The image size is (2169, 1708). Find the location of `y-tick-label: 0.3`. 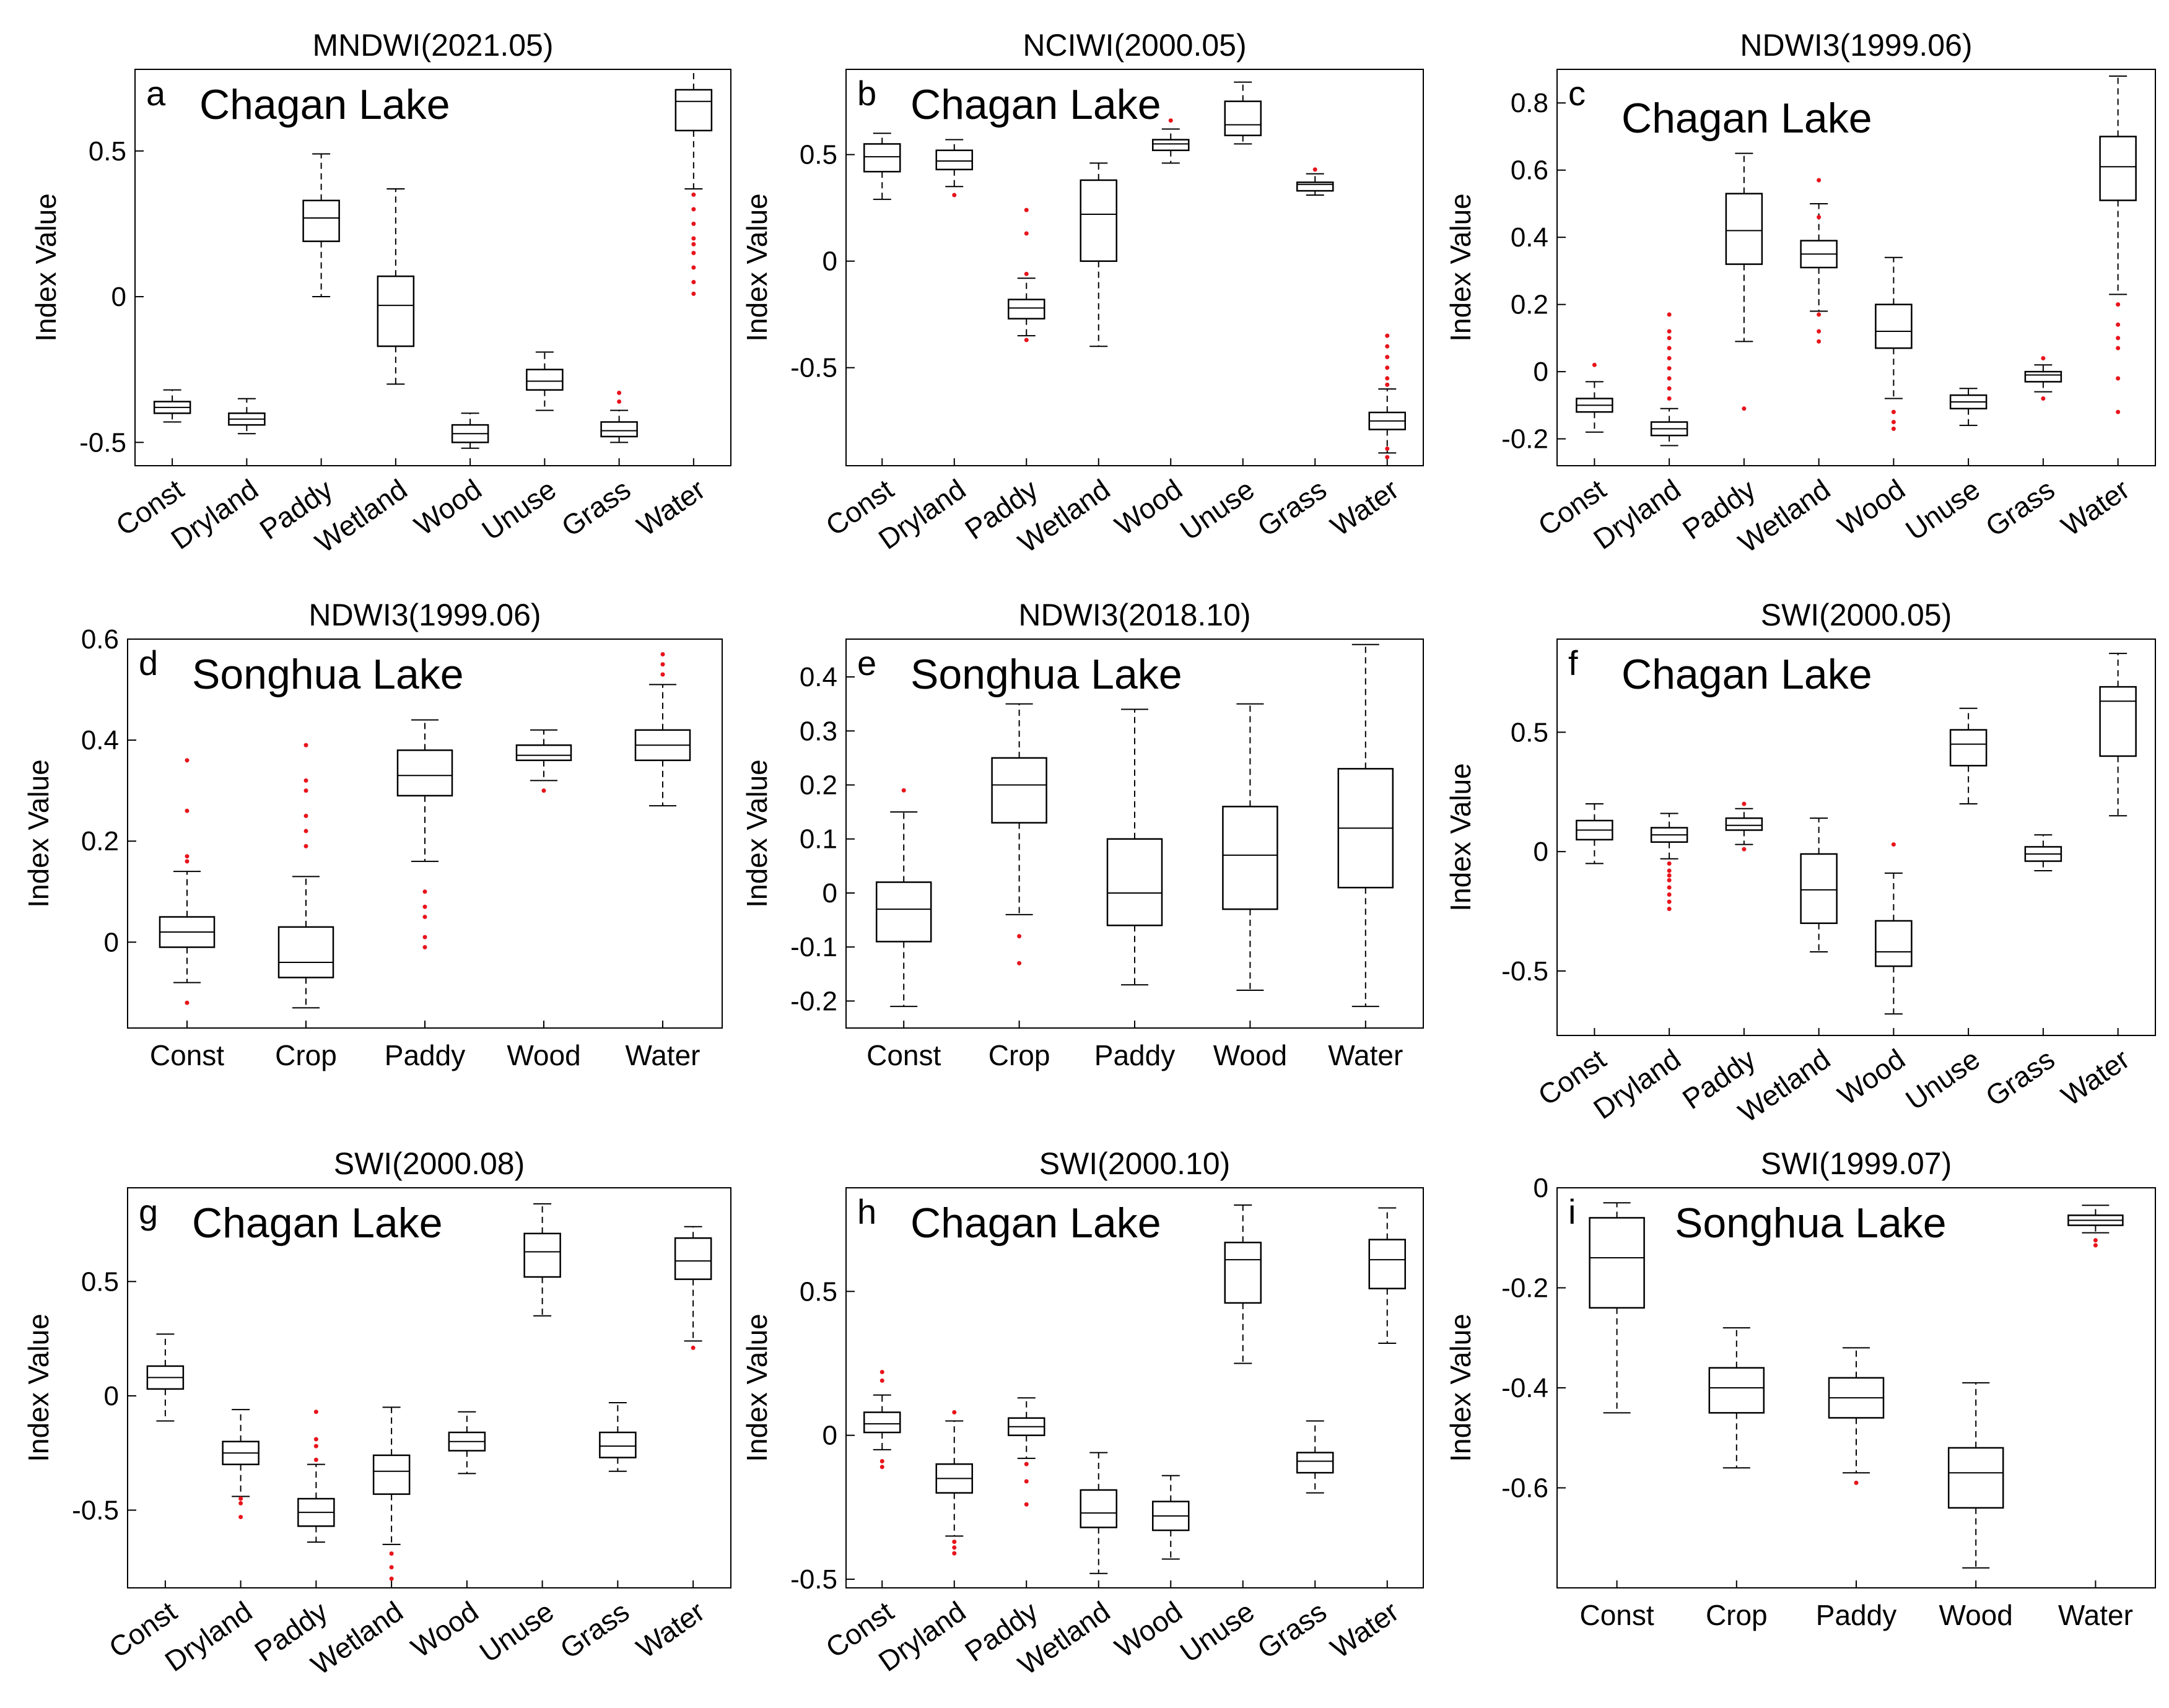

y-tick-label: 0.3 is located at coordinates (818, 731).